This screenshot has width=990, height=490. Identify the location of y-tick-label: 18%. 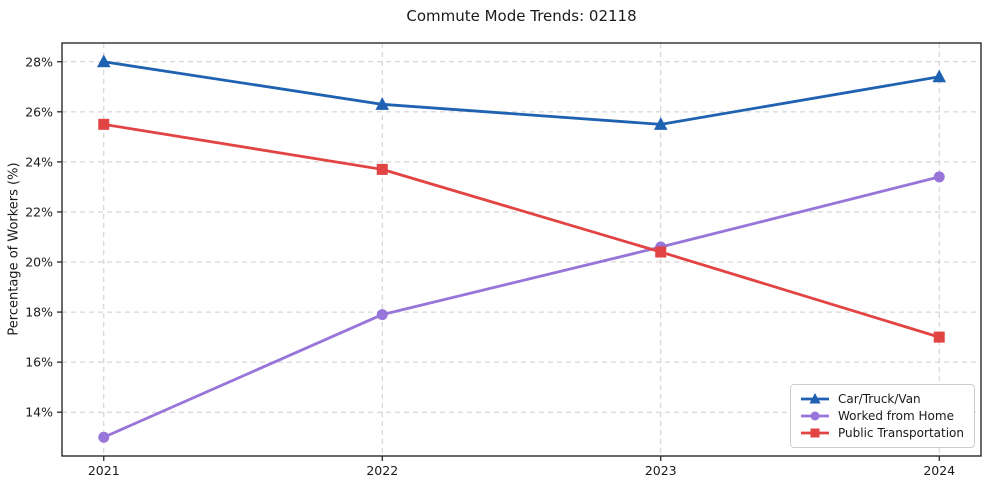
(39, 312).